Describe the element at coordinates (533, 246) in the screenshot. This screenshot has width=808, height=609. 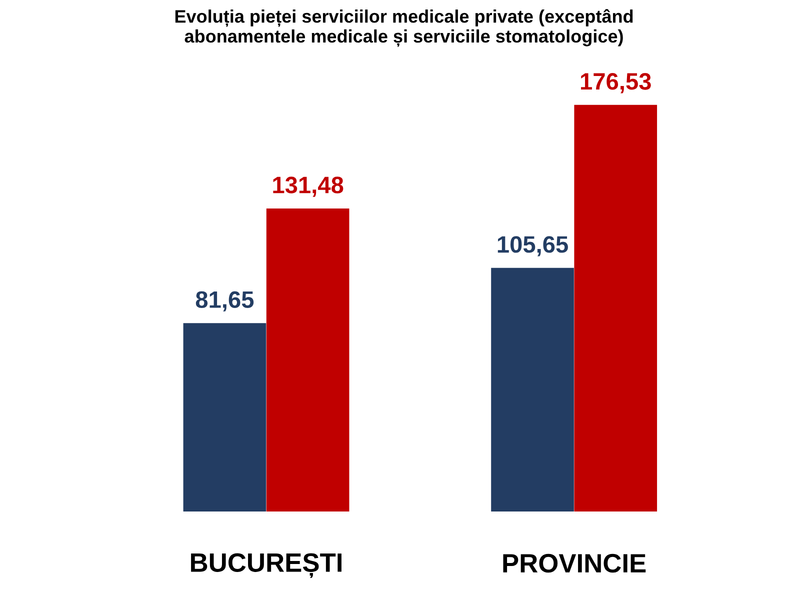
I see `data-label: 105,65` at that location.